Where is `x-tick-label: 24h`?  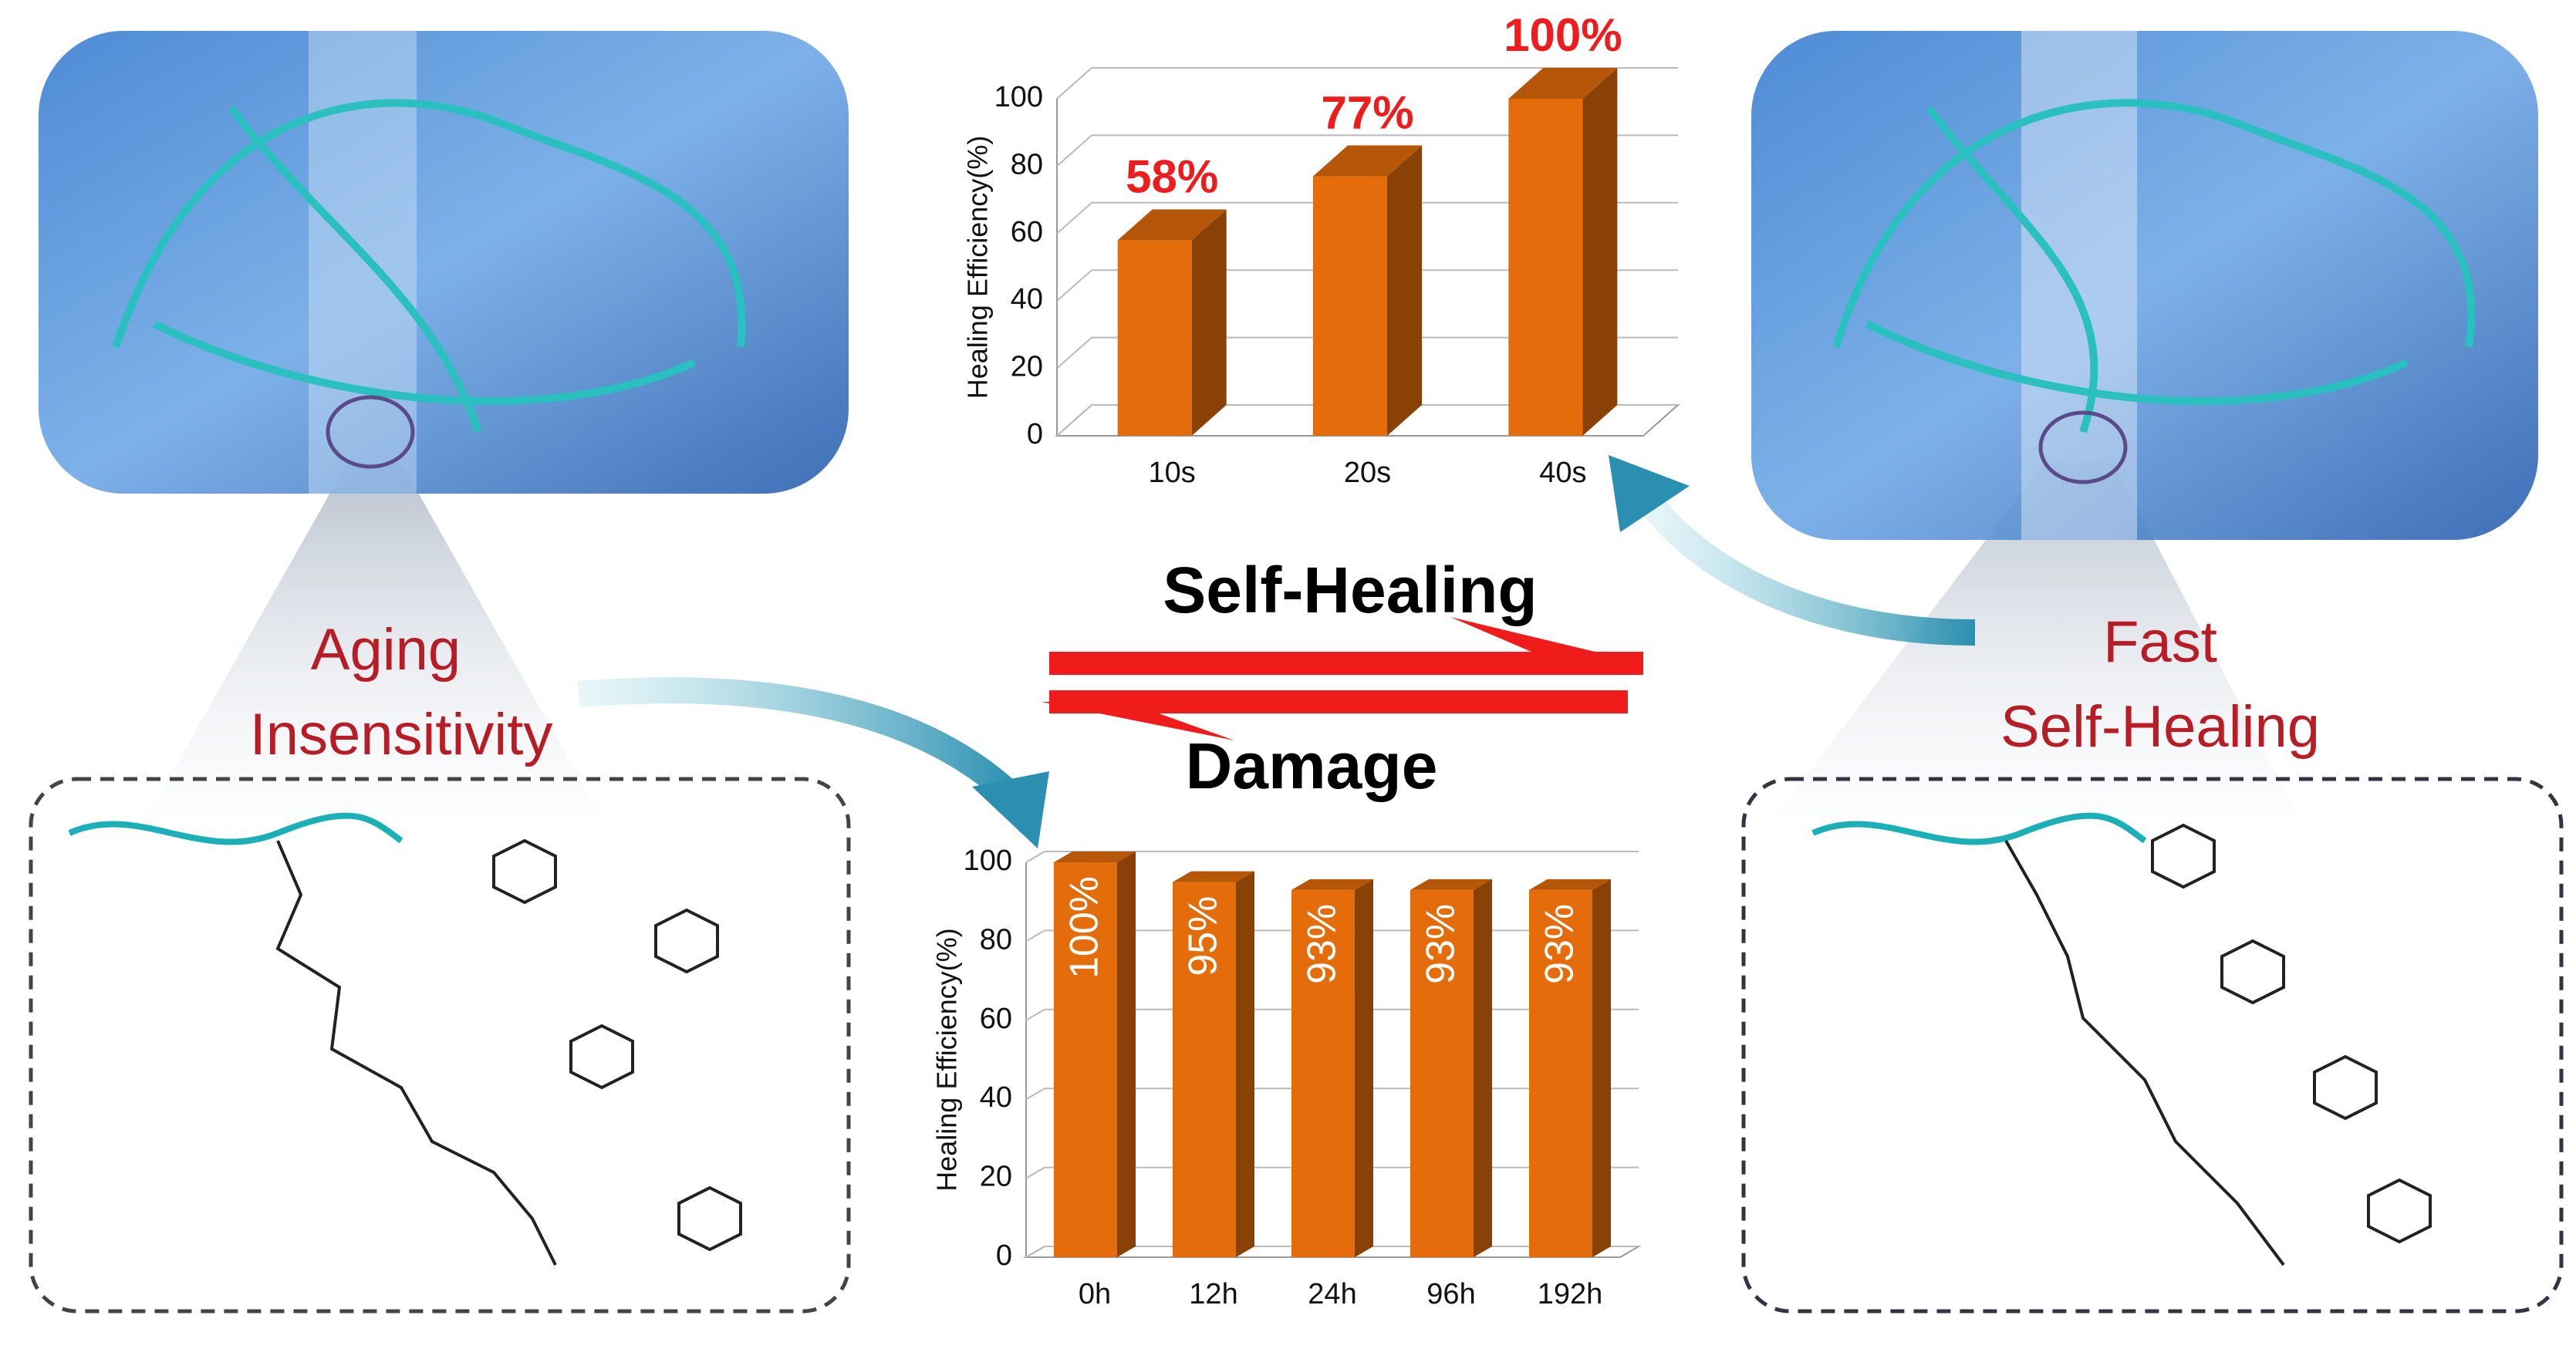 x-tick-label: 24h is located at coordinates (1332, 1294).